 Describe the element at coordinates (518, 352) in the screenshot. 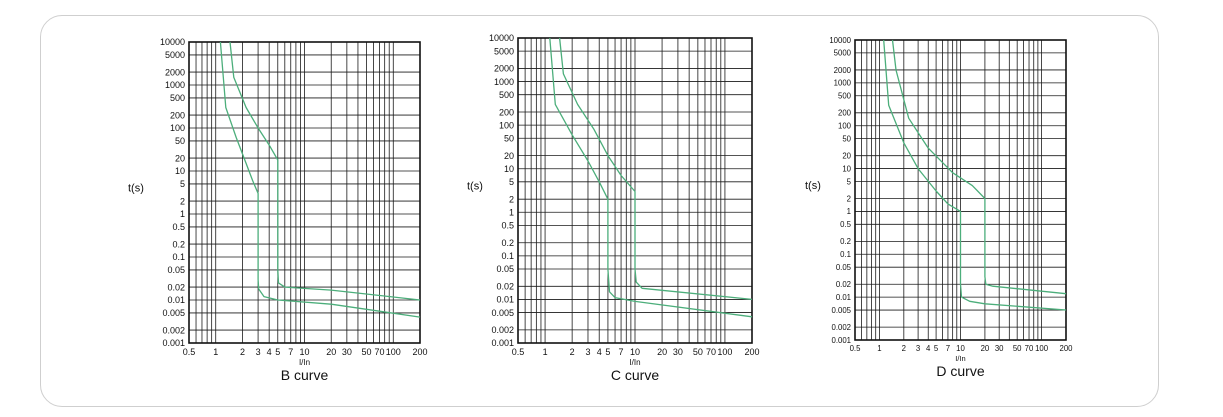

I see `x-tick-label: 0.5` at that location.